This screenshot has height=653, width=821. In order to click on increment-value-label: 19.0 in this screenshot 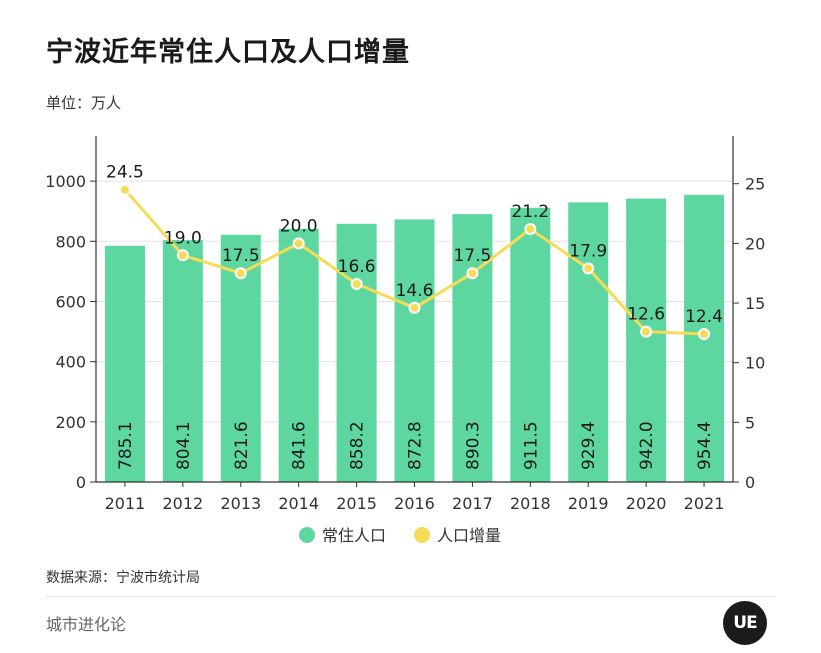, I will do `click(183, 238)`.